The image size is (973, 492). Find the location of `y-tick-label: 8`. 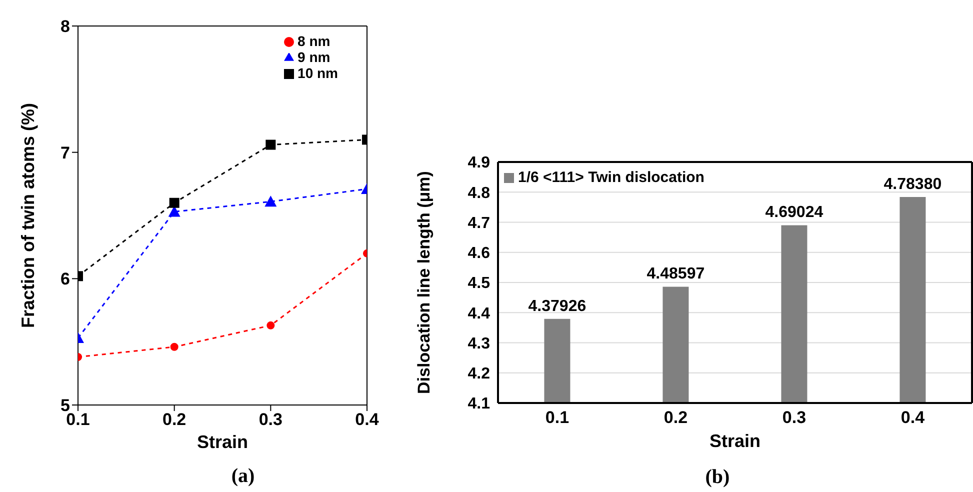

y-tick-label: 8 is located at coordinates (65, 26).